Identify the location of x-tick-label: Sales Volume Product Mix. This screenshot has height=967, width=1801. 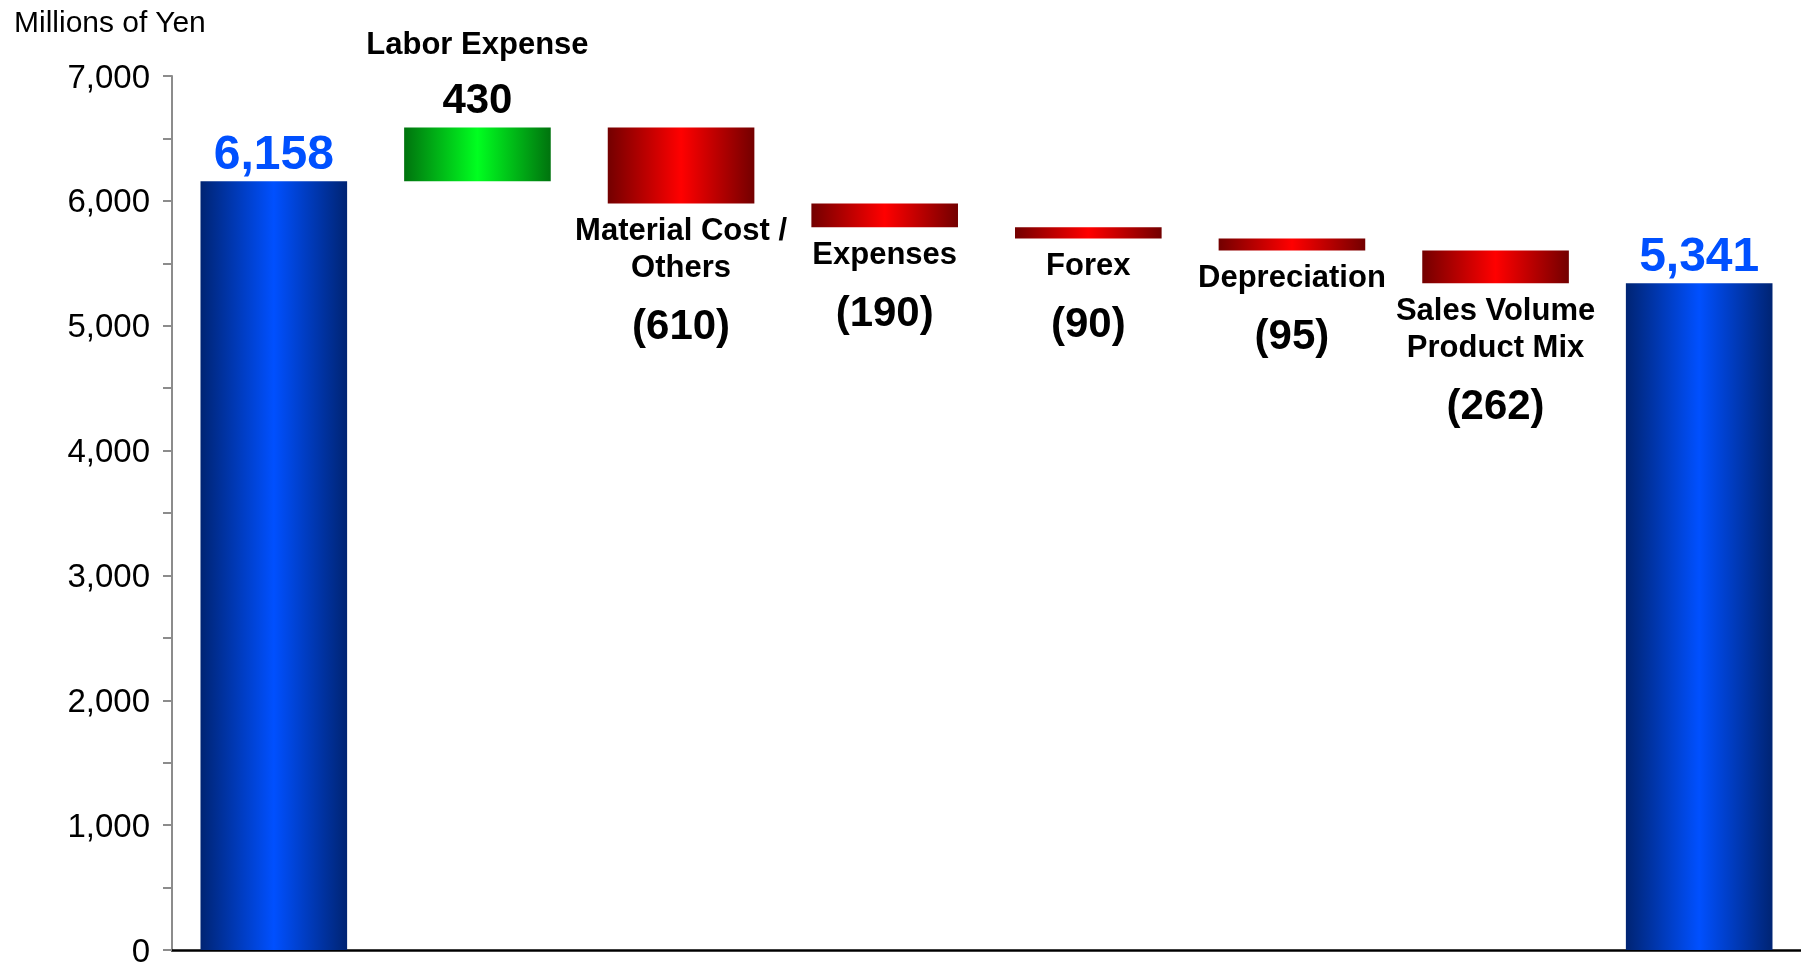
(1495, 327).